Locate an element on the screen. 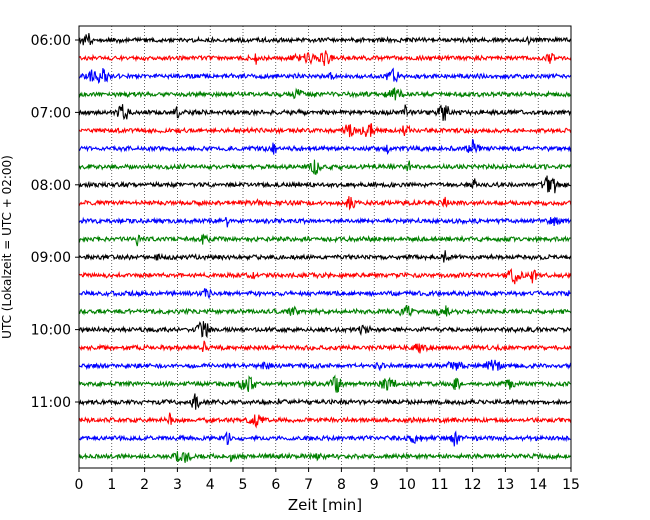 Image resolution: width=650 pixels, height=520 pixels. x-tick-label: 9 is located at coordinates (374, 485).